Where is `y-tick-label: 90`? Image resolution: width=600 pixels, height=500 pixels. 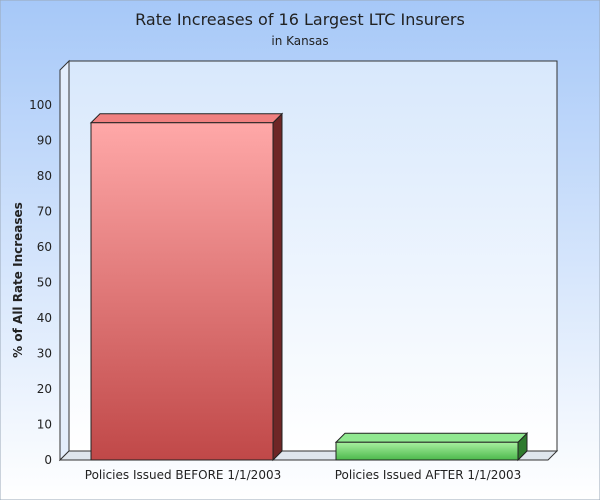 y-tick-label: 90 is located at coordinates (44, 141).